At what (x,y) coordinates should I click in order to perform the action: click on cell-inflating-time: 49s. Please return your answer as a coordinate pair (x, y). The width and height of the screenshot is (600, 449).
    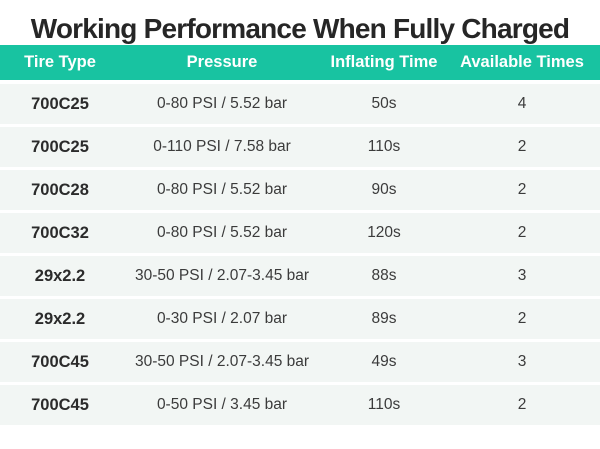
    Looking at the image, I should click on (384, 361).